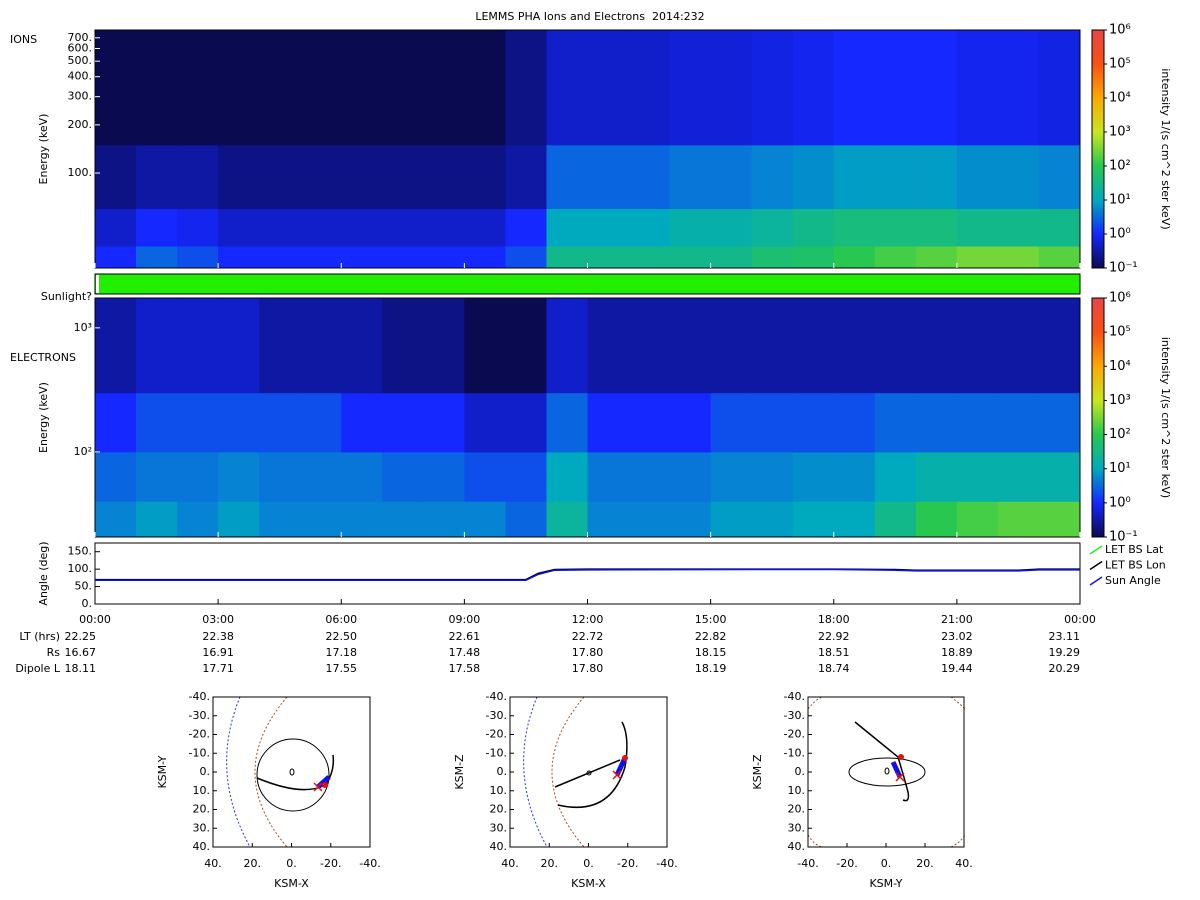 Image resolution: width=1200 pixels, height=900 pixels. What do you see at coordinates (80, 551) in the screenshot?
I see `y-tick-label: 150.` at bounding box center [80, 551].